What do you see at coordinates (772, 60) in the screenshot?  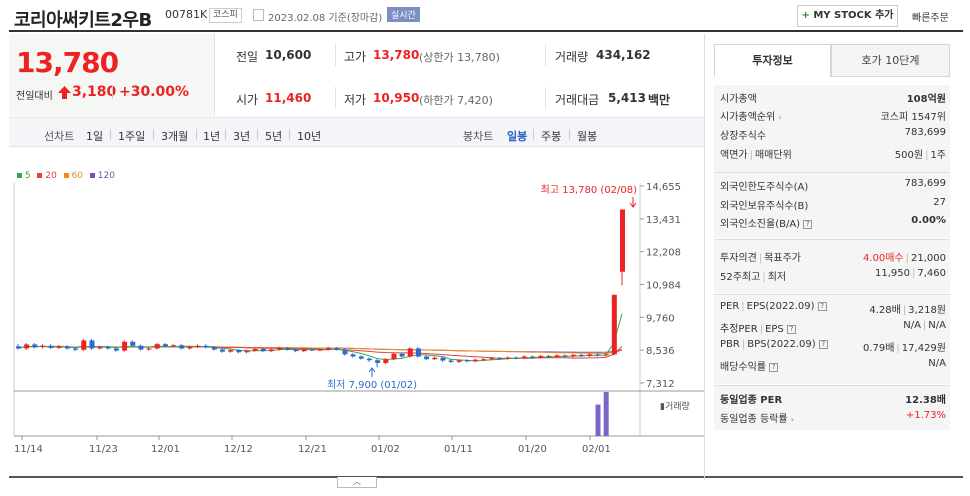 I see `tab-investment-info: 투자정보` at bounding box center [772, 60].